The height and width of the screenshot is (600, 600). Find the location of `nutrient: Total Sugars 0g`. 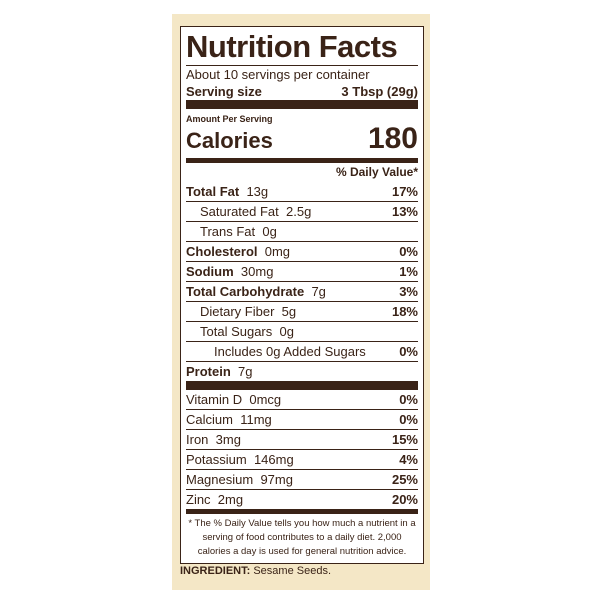

nutrient: Total Sugars 0g is located at coordinates (240, 331).